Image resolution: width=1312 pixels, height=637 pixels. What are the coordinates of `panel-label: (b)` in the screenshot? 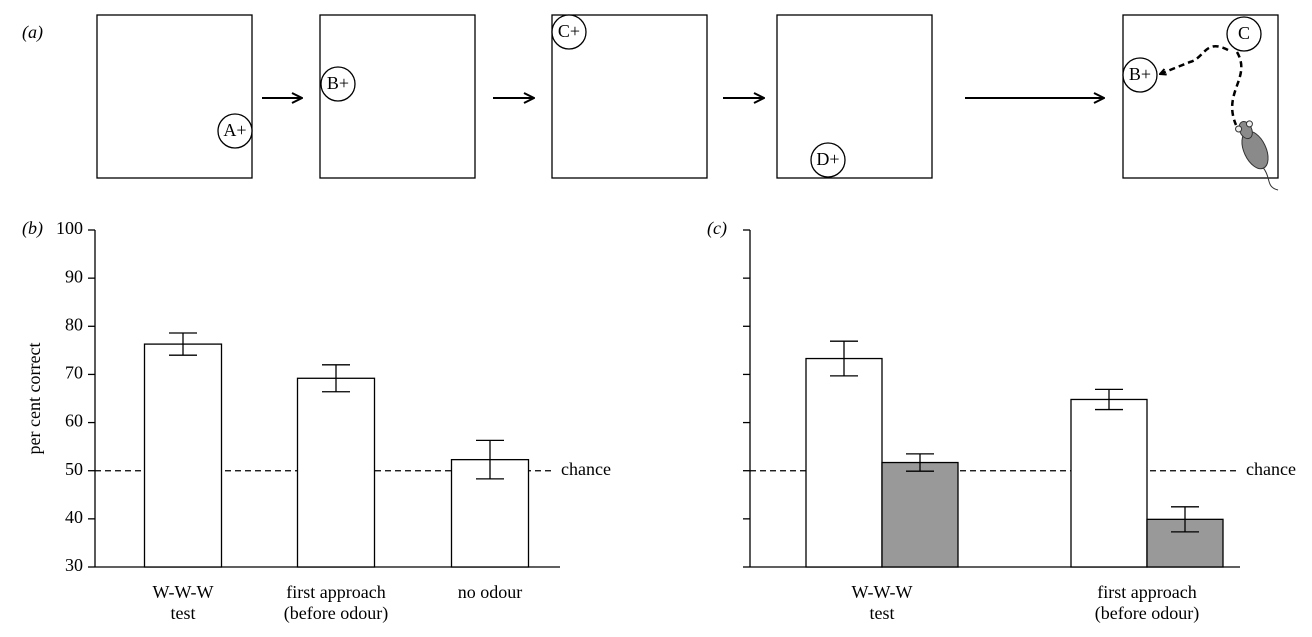 It's located at (32, 228).